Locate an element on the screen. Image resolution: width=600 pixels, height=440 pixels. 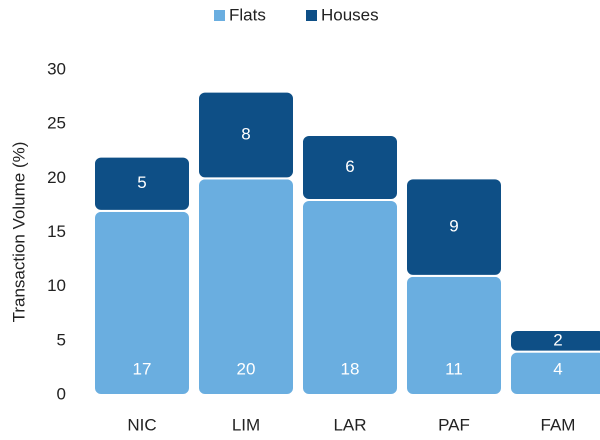
y-axis-label: Transaction Volume (%) is located at coordinates (18, 232).